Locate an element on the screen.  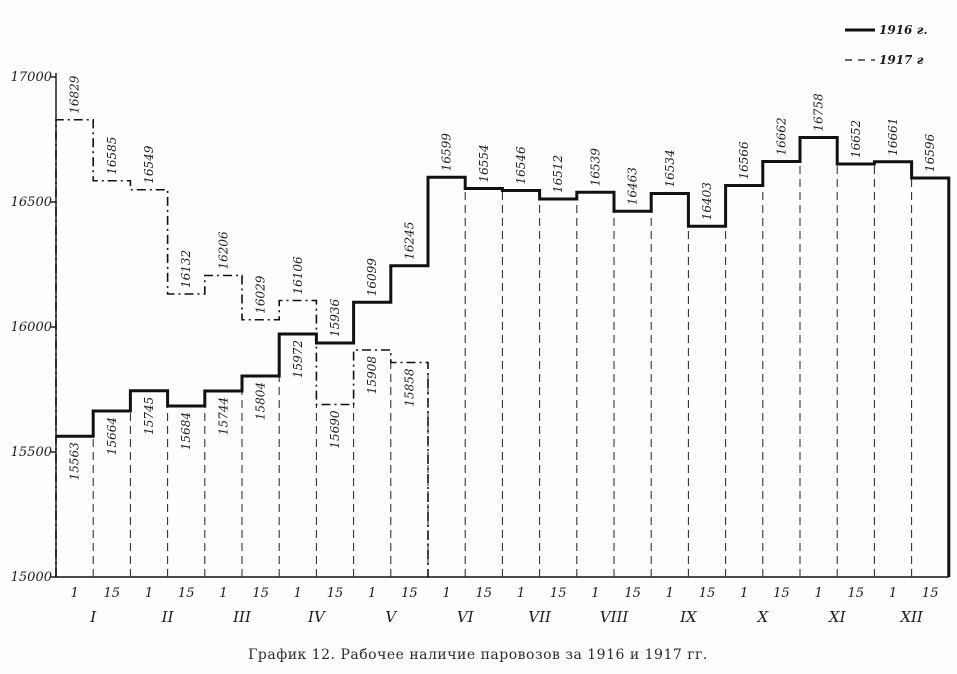
data-label-1916: 15744 is located at coordinates (223, 416).